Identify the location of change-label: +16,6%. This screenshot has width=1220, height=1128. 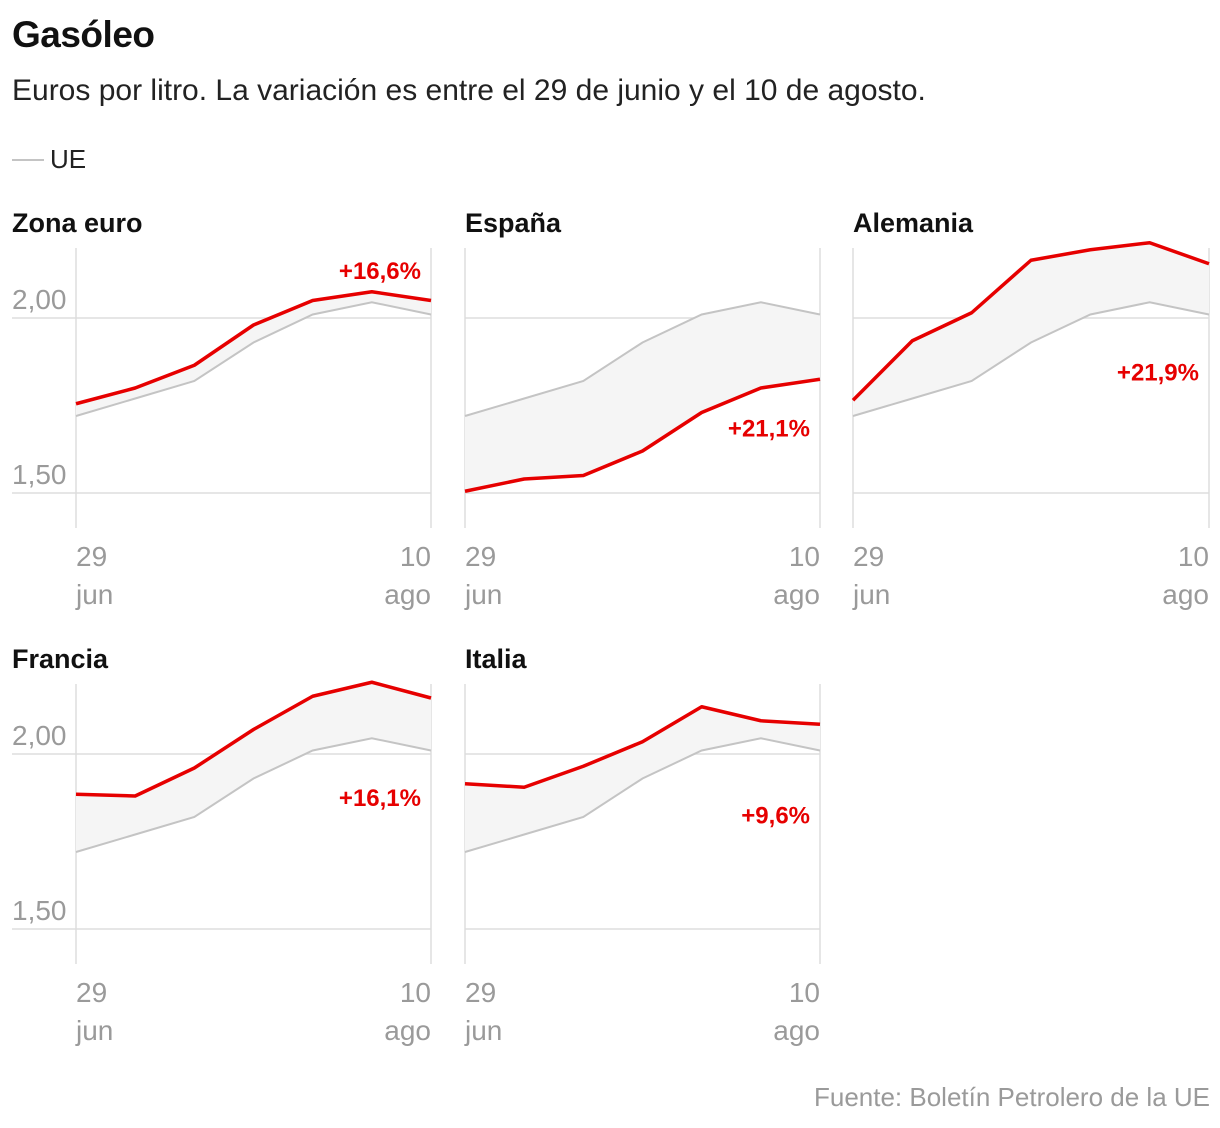
(380, 271).